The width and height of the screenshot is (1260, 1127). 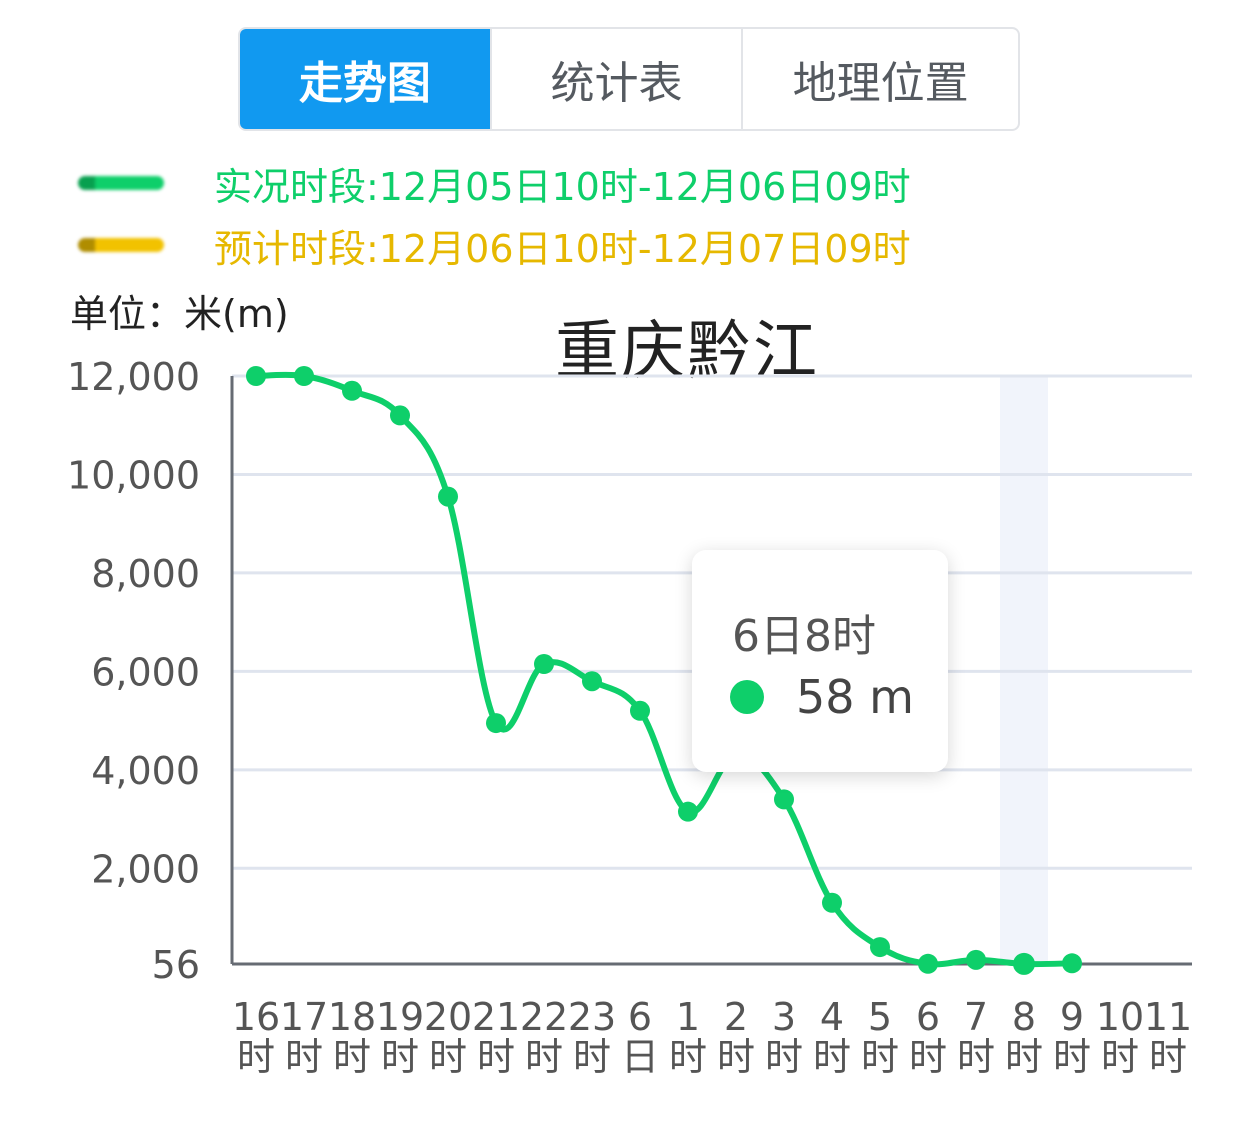 I want to click on tooltip-series-dot, so click(x=747, y=697).